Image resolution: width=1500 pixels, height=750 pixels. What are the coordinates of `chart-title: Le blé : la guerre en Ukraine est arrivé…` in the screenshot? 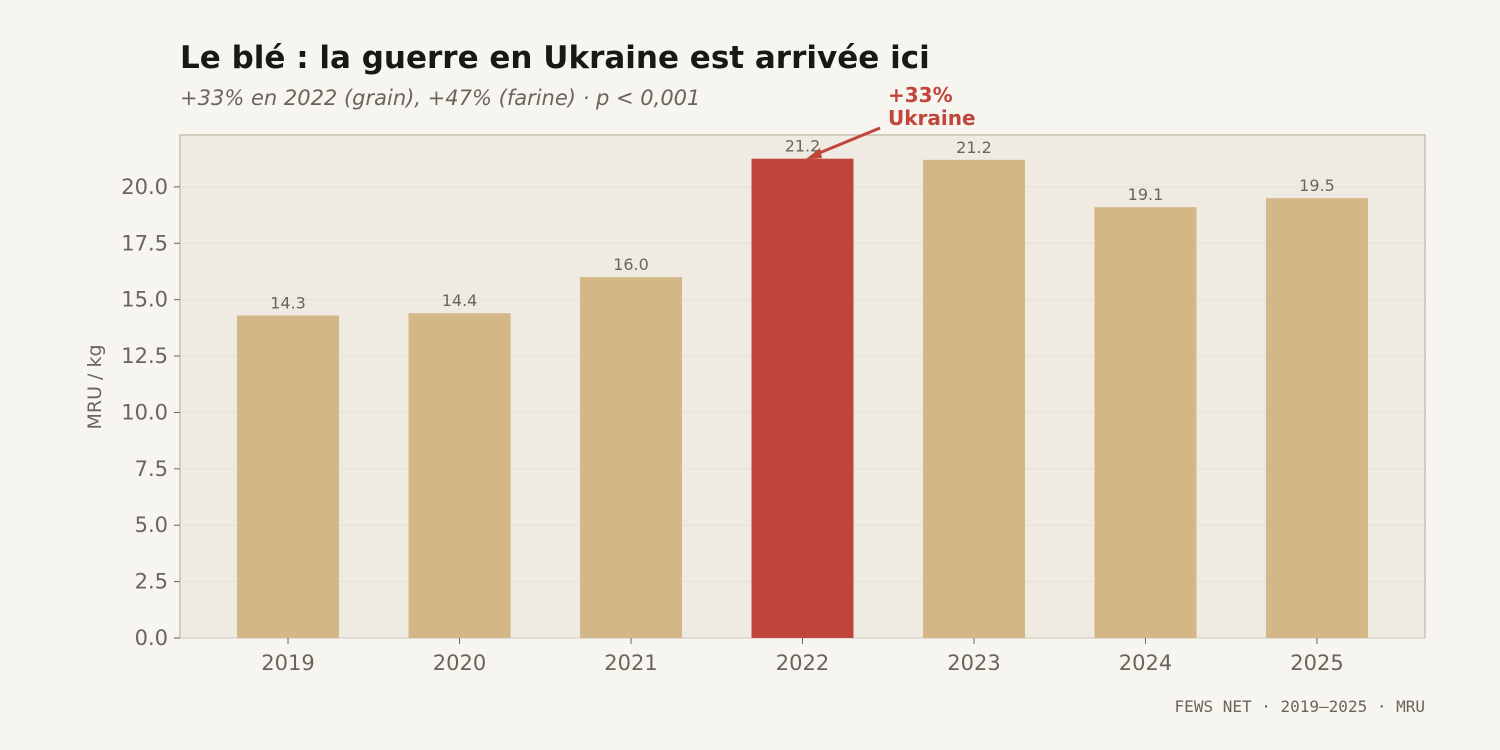 It's located at (555, 58).